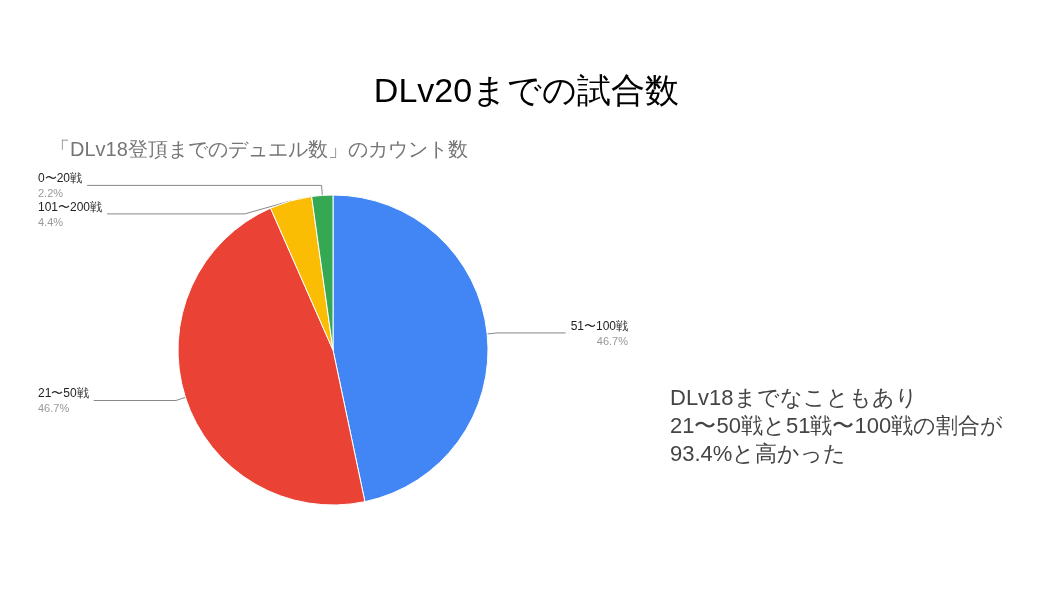 Image resolution: width=1053 pixels, height=595 pixels. I want to click on data-label: 2.2%, so click(51, 193).